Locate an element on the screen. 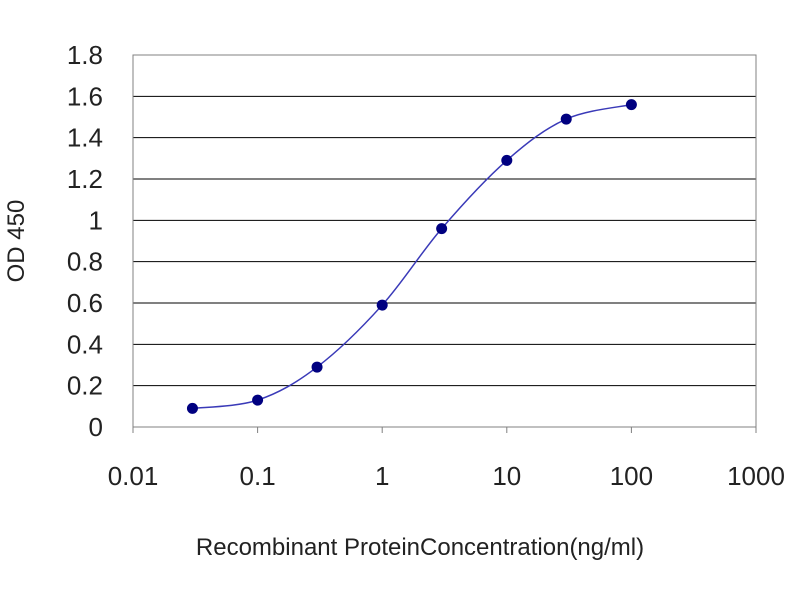 The image size is (800, 600). x-tick-label: 0.1 is located at coordinates (258, 476).